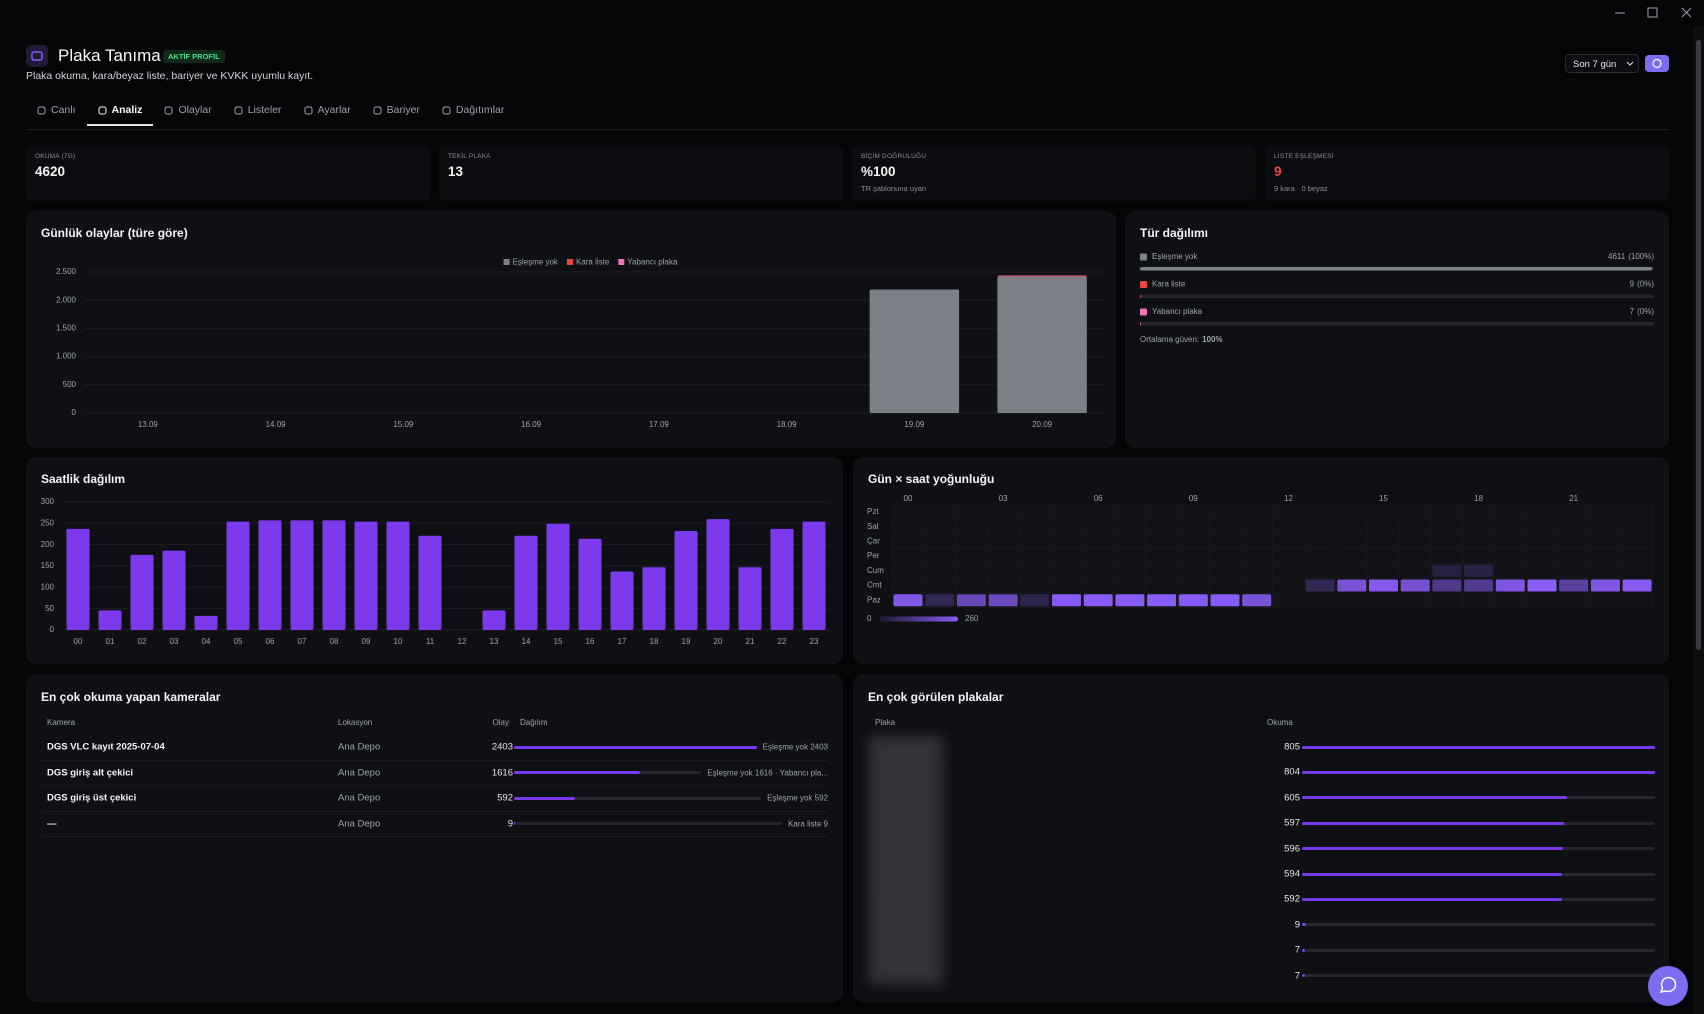 The image size is (1704, 1014). I want to click on tab: Listeler, so click(258, 115).